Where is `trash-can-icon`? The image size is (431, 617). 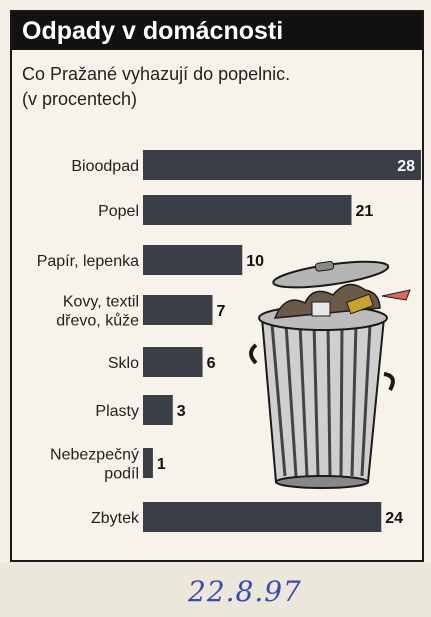
trash-can-icon is located at coordinates (330, 374).